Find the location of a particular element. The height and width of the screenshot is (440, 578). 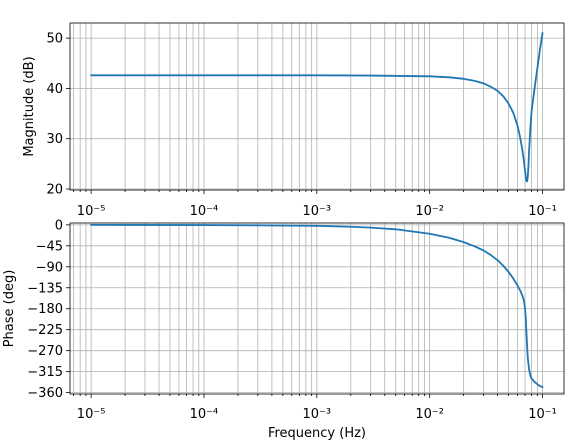

phase-y-tick-label: −225 is located at coordinates (45, 330).